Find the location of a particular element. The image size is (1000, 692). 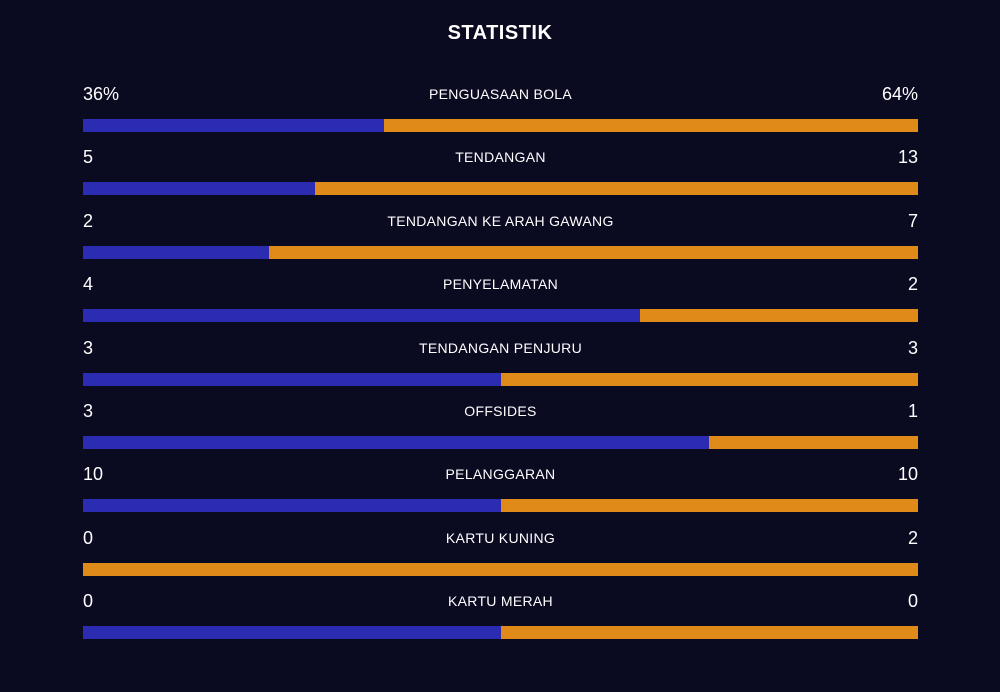

stat-label: OFFSIDES is located at coordinates (500, 410).